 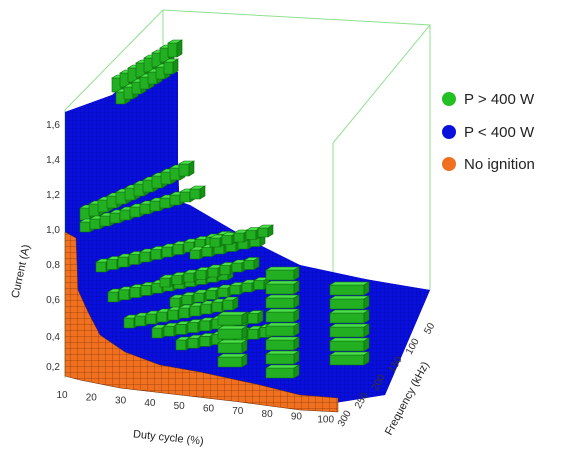 What do you see at coordinates (53, 160) in the screenshot?
I see `y-tick-label: 1,4` at bounding box center [53, 160].